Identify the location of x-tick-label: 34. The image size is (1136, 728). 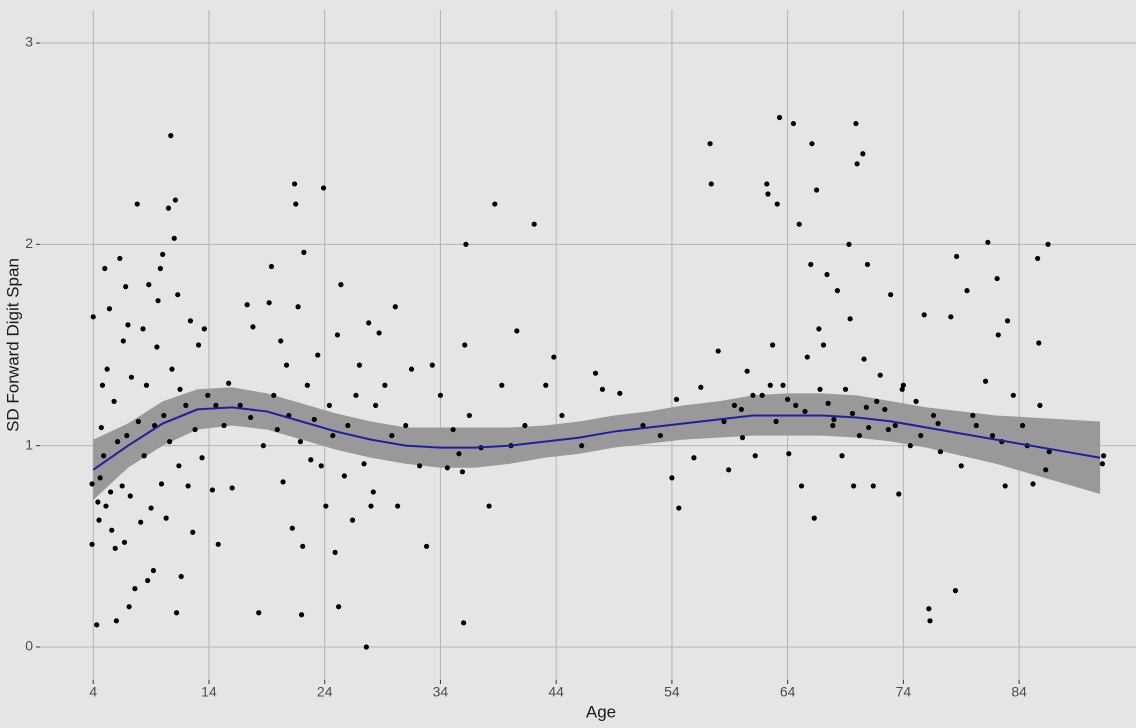
(441, 692).